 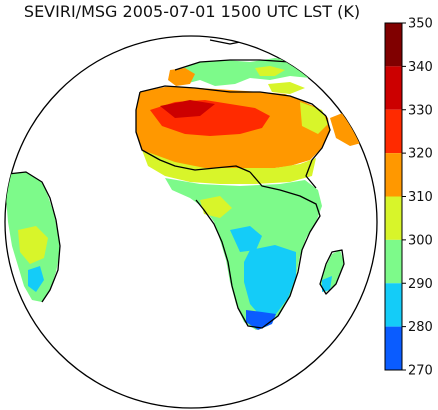 I want to click on colorbar-tick-label: 330, so click(x=420, y=110).